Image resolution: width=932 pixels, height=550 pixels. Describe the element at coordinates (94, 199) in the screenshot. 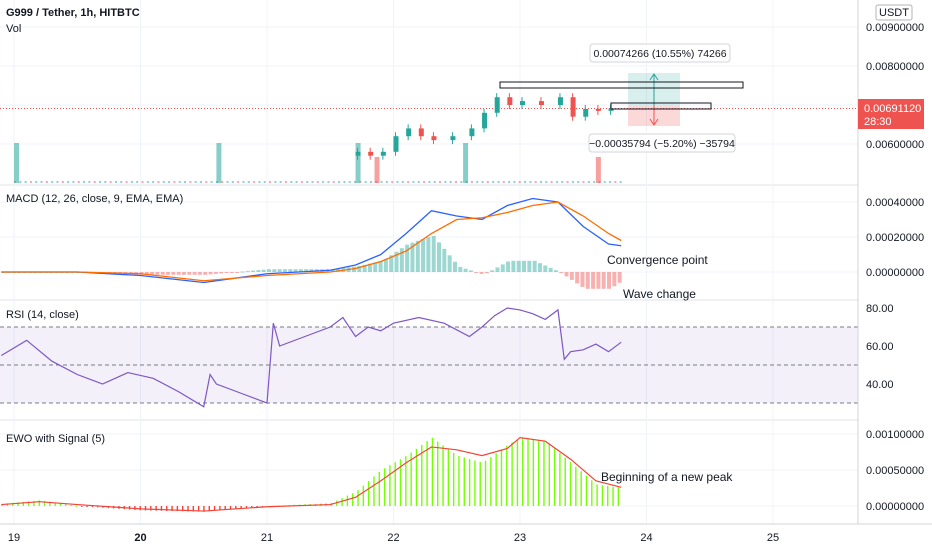

I see `macd-title: MACD (12, 26, close, 9, EMA, EMA)` at that location.